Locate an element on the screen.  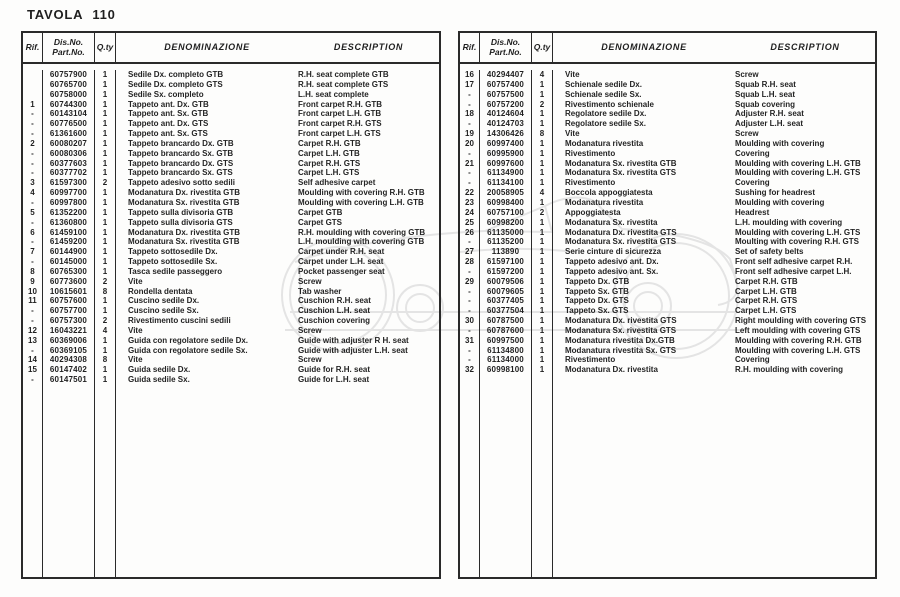
row-denominazione: Tappeto brancardo Sx. GTB is located at coordinates (181, 153).